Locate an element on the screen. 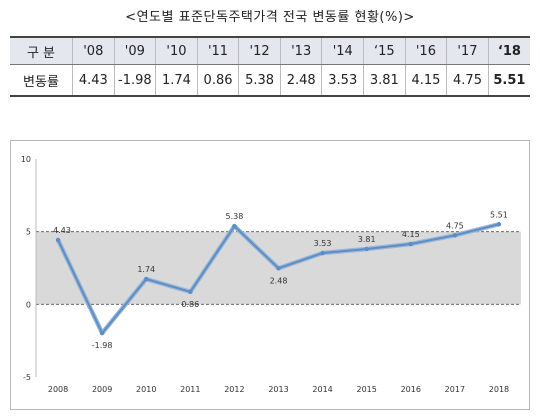  y-tick-label: -5 is located at coordinates (27, 377).